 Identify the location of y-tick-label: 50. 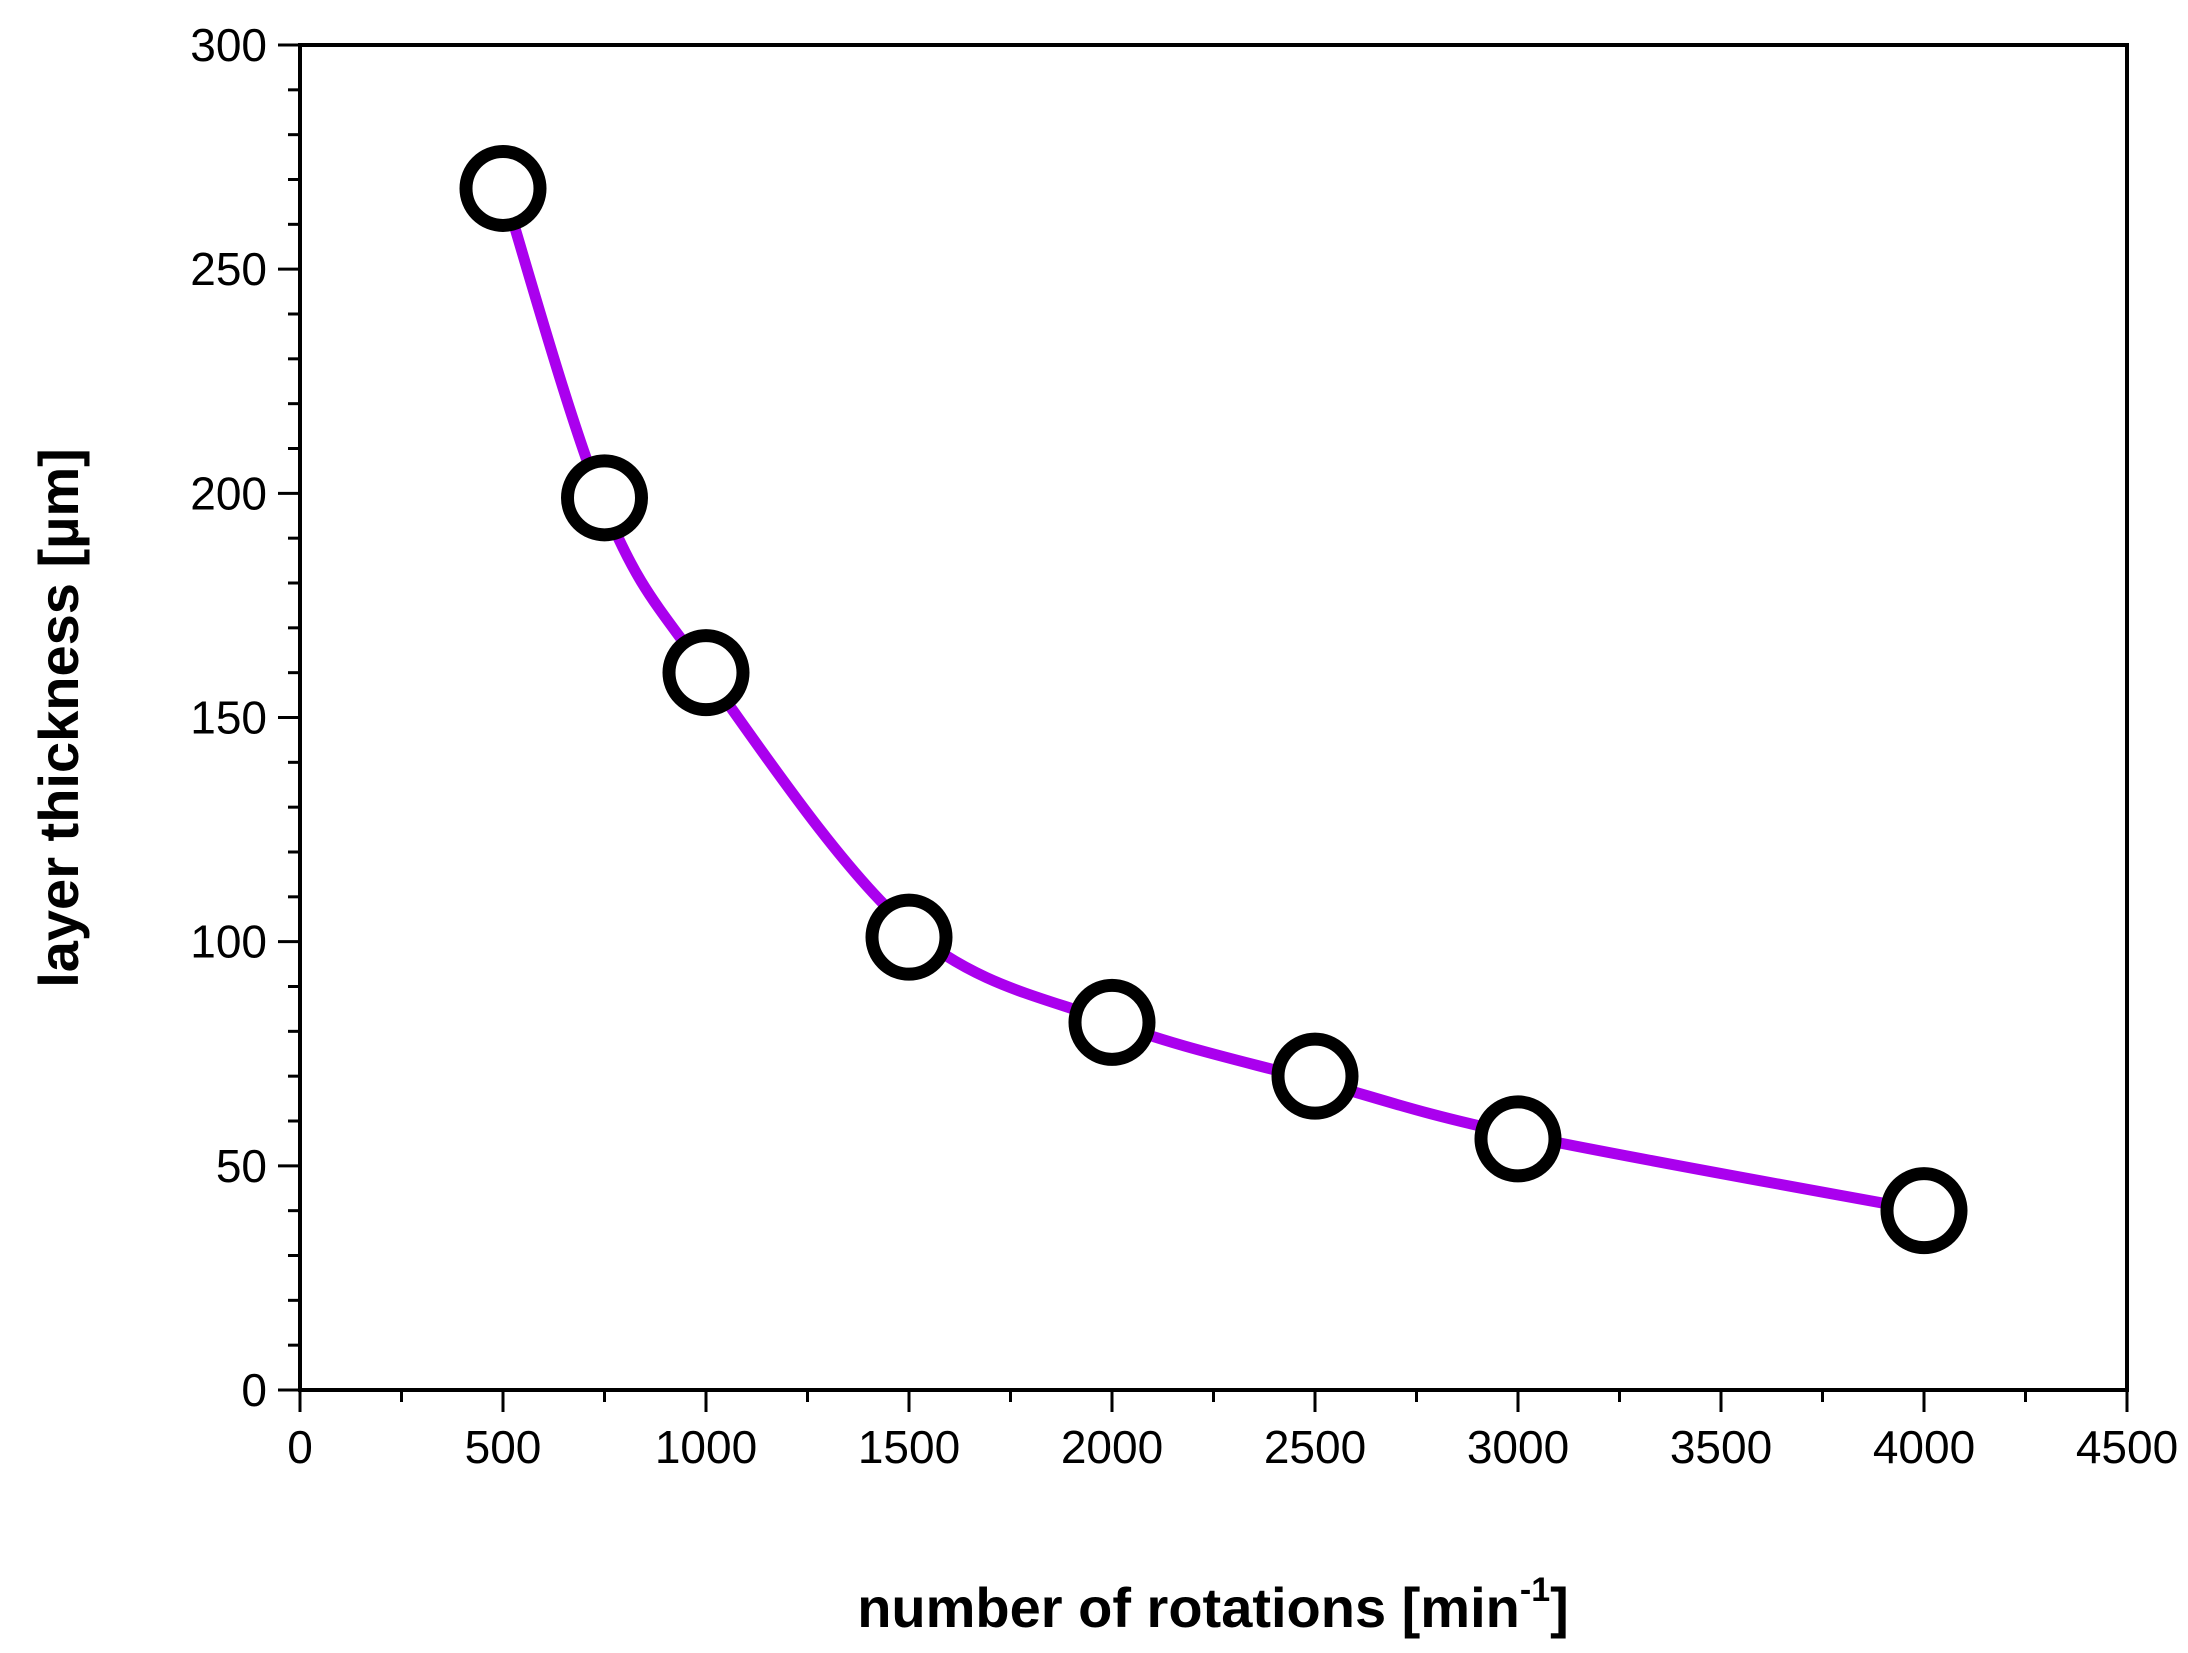
(241, 1166).